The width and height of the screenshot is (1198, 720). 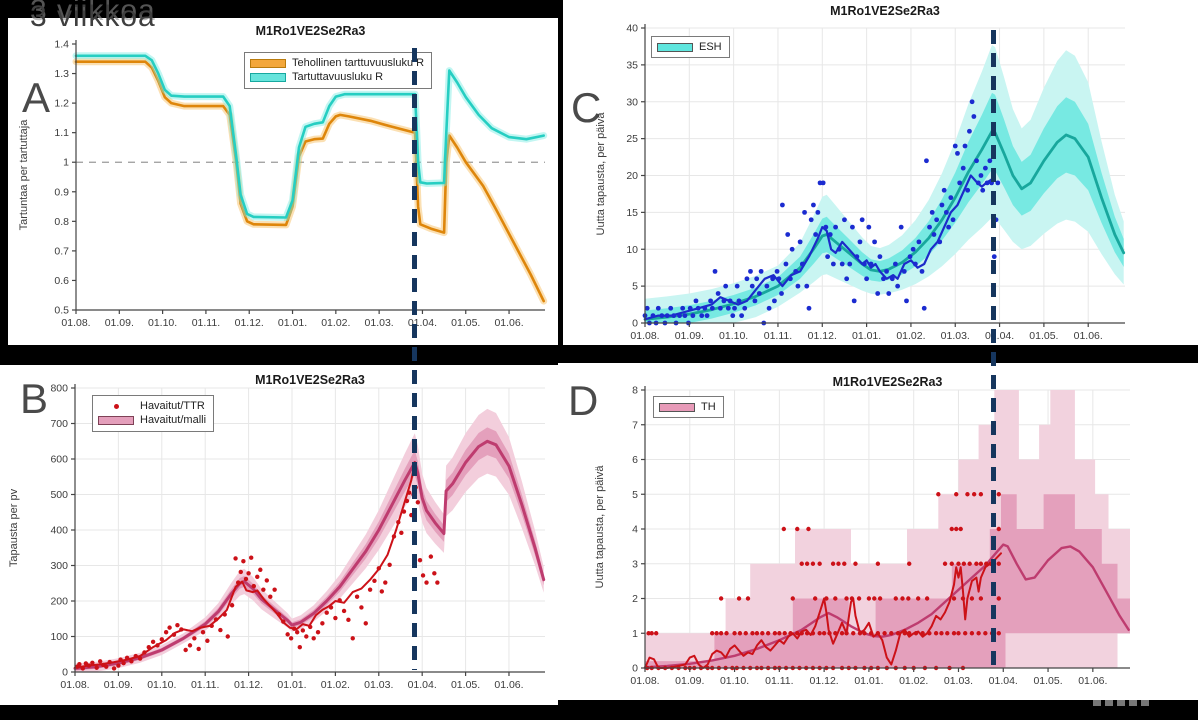 I want to click on forecast-start-line-left, so click(x=414, y=359).